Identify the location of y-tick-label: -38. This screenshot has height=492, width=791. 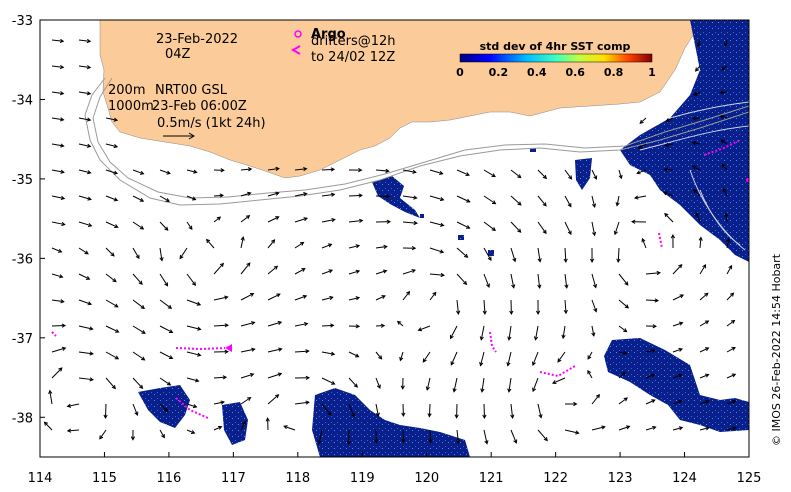
(22, 418).